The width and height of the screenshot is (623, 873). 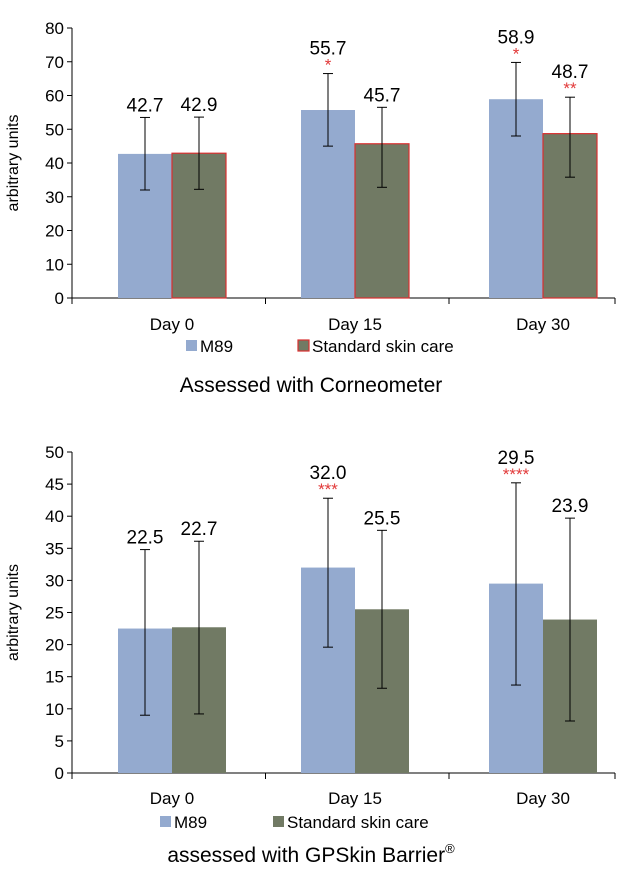 What do you see at coordinates (54, 28) in the screenshot?
I see `y-tick-label: 80` at bounding box center [54, 28].